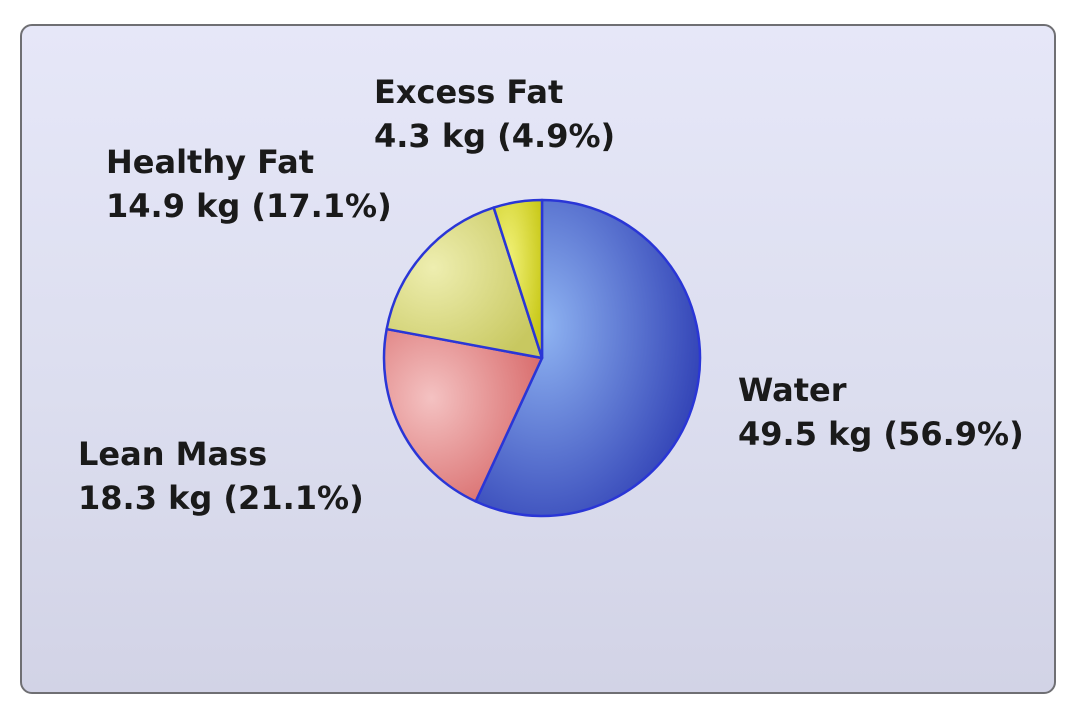 This screenshot has width=1080, height=724. I want to click on pie-slice-water, so click(588, 358).